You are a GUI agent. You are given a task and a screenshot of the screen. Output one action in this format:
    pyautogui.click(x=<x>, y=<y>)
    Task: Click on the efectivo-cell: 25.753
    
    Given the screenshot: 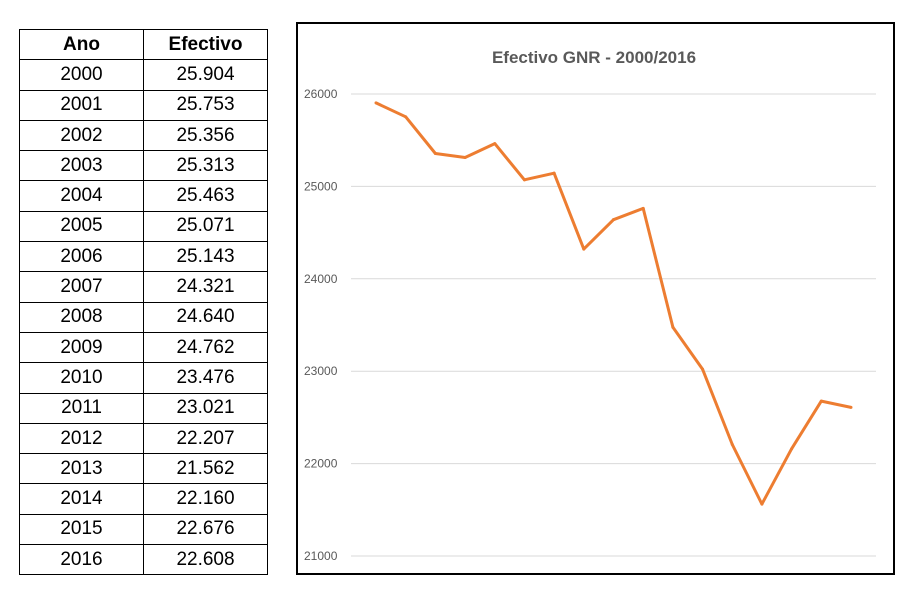 What is the action you would take?
    pyautogui.click(x=205, y=105)
    